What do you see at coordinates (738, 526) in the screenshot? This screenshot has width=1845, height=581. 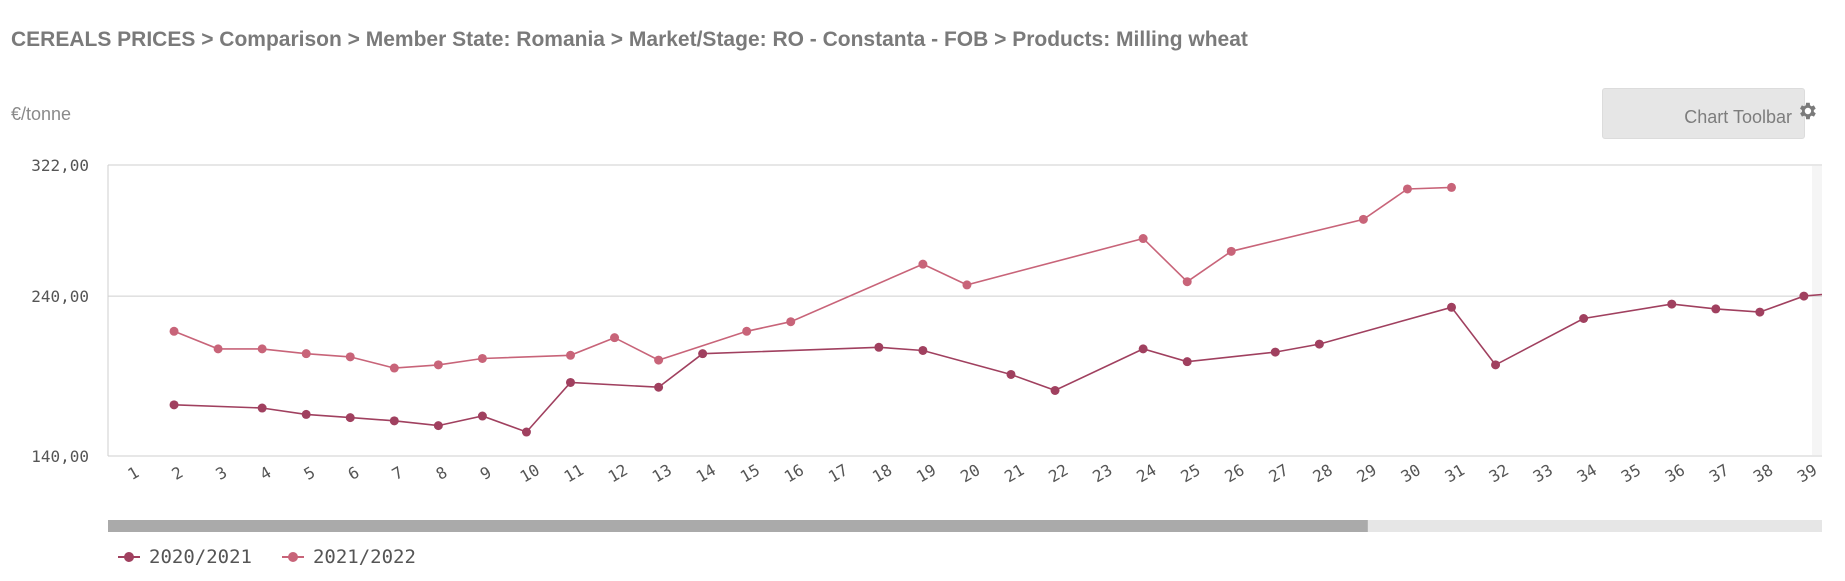 I see `scrollbar-thumb` at bounding box center [738, 526].